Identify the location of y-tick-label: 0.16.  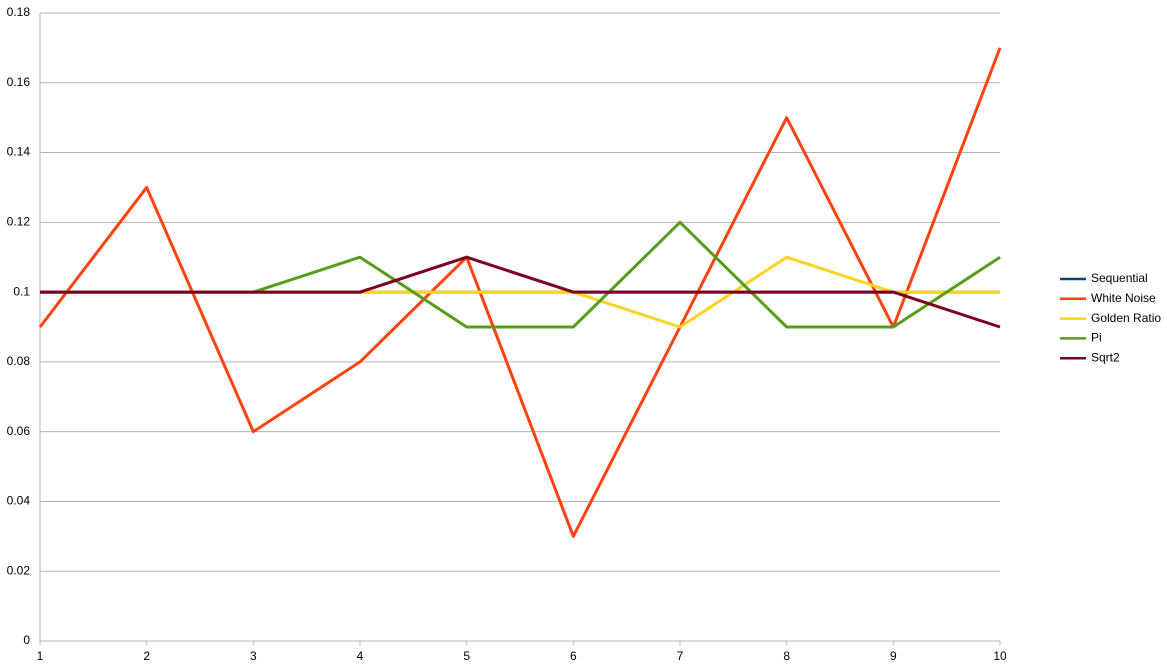
(19, 82).